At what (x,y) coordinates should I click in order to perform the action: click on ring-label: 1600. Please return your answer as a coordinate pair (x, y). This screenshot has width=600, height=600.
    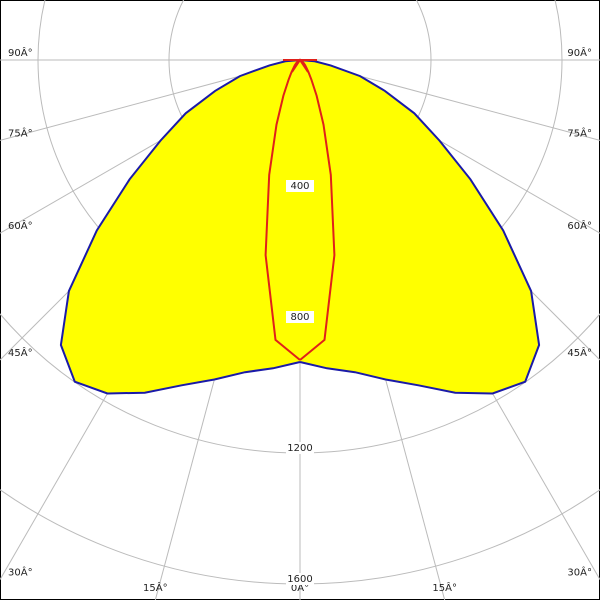
    Looking at the image, I should click on (299, 579).